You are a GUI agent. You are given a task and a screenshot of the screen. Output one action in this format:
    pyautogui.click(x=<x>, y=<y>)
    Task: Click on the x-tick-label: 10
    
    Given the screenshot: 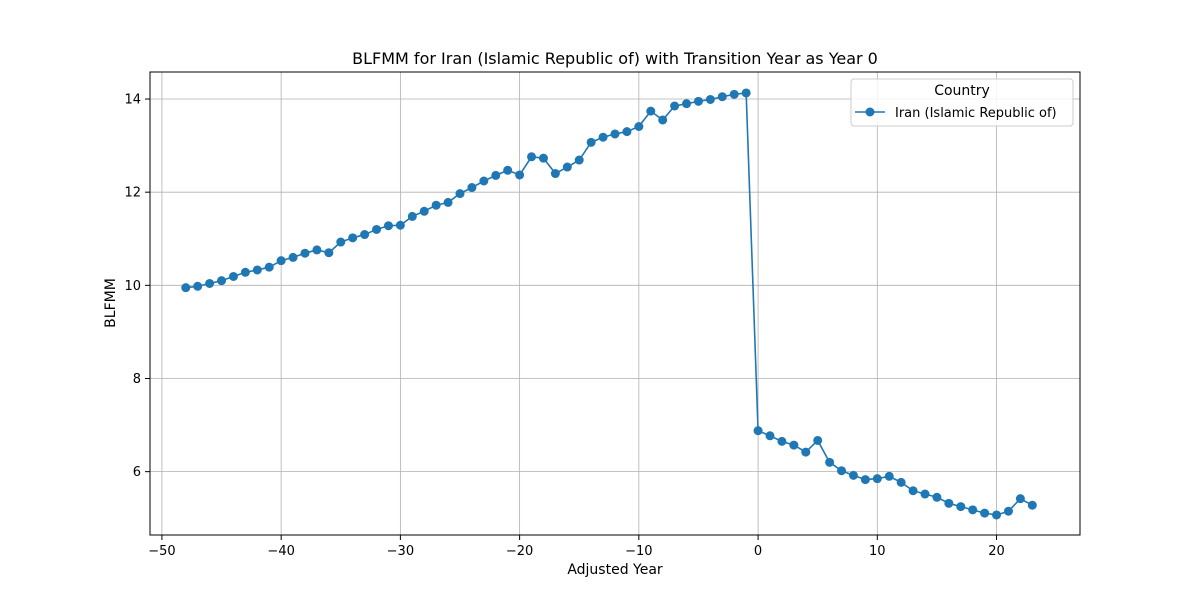 What is the action you would take?
    pyautogui.click(x=877, y=551)
    